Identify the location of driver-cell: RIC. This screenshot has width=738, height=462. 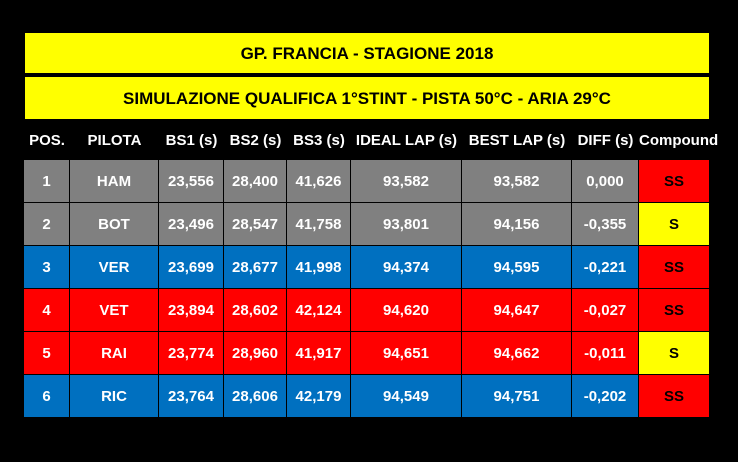
(114, 396).